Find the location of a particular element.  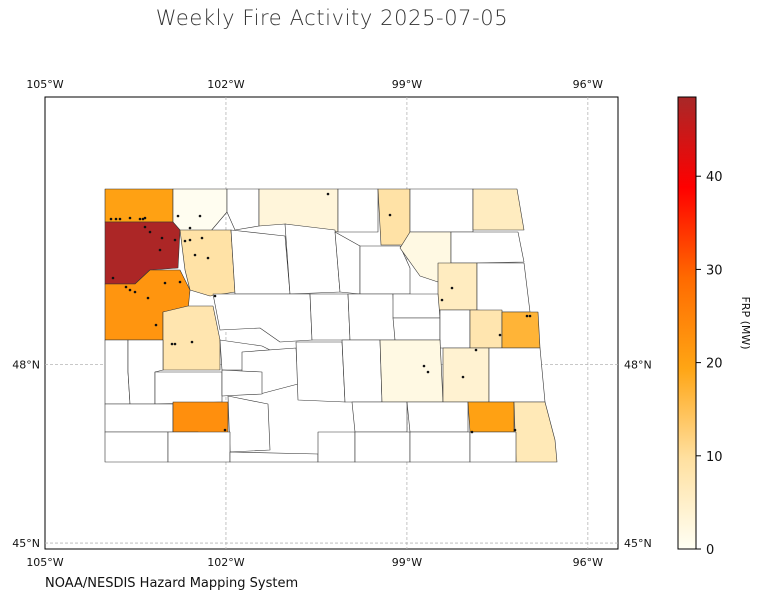

colorbar-ticks: 0 10 20 30 40 is located at coordinates (709, 364).